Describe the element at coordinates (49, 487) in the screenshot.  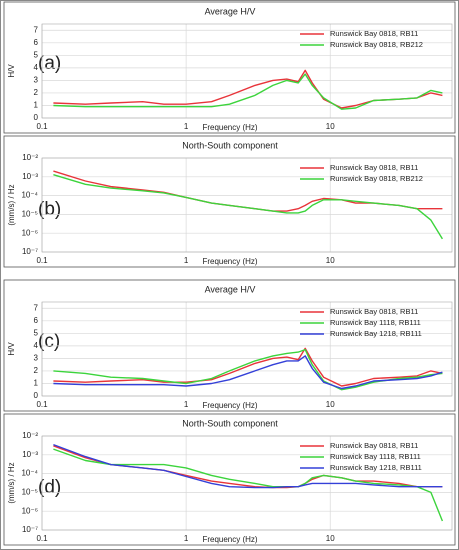
I see `panel-label: (d)` at that location.